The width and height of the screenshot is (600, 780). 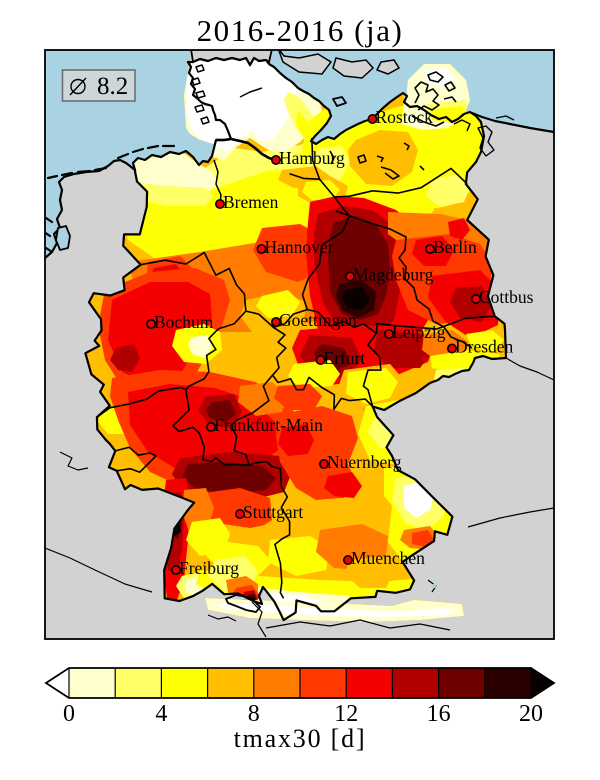 What do you see at coordinates (455, 247) in the screenshot?
I see `svg-text: Berlin` at bounding box center [455, 247].